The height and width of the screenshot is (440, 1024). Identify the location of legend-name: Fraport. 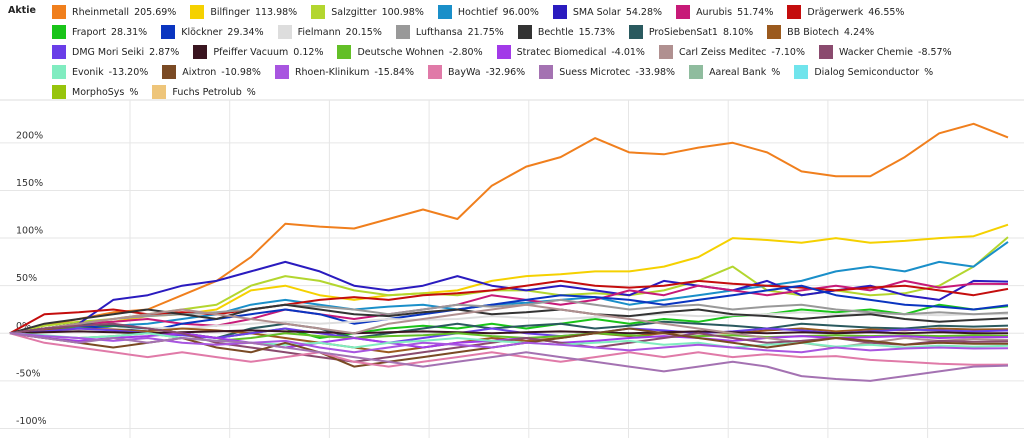
(89, 32).